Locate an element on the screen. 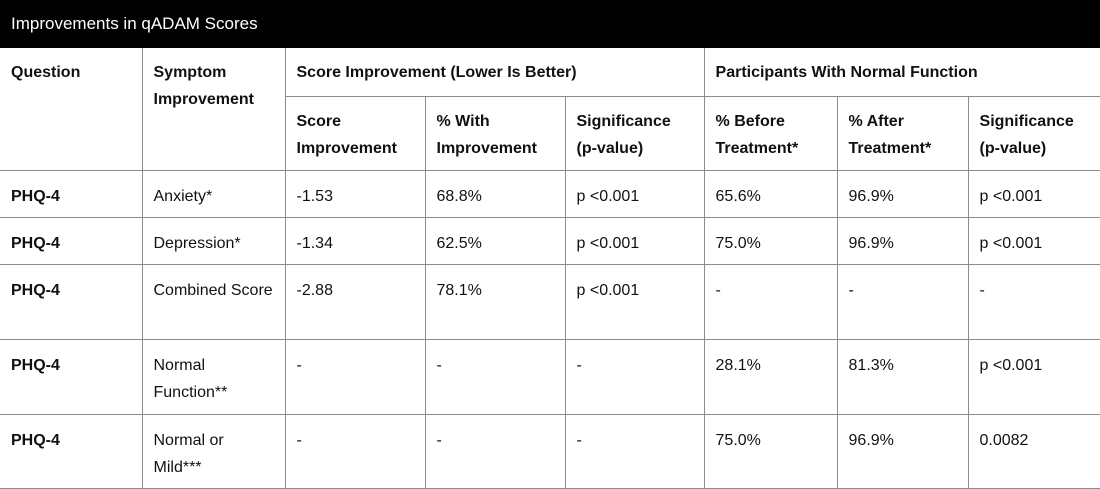 The width and height of the screenshot is (1100, 489). cell-value: 81.3% is located at coordinates (902, 376).